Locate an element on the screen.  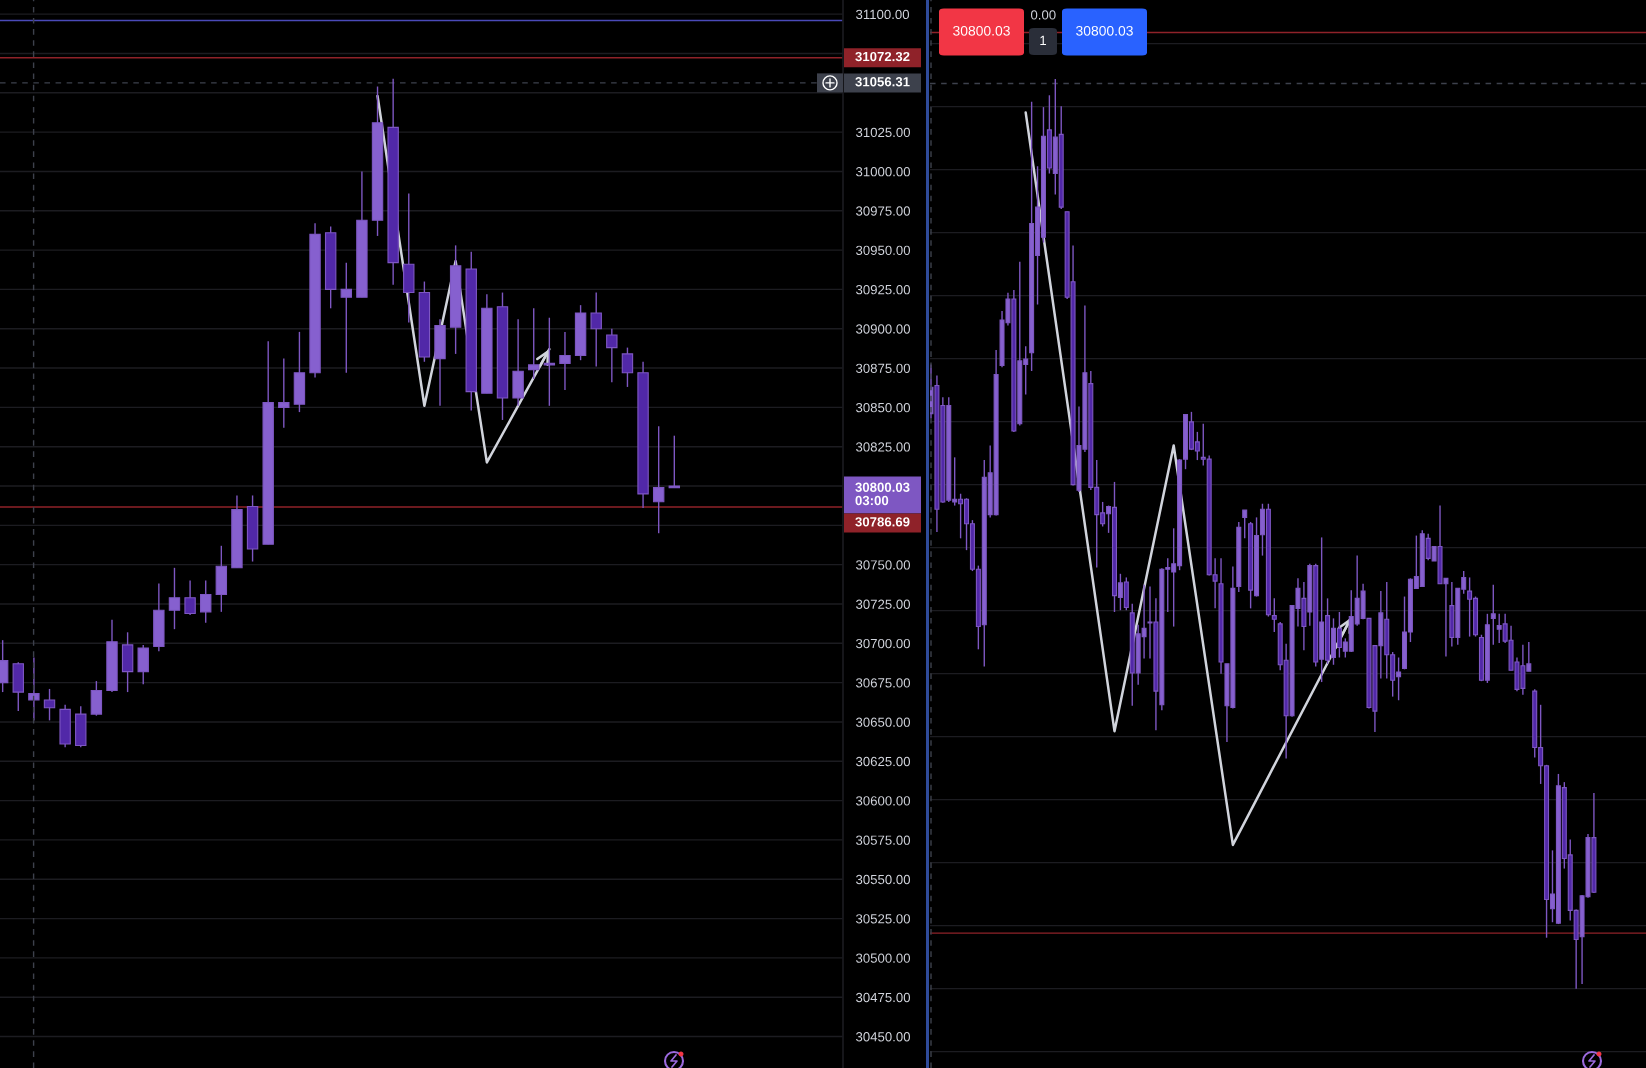
y-tick-label: 30725.00 is located at coordinates (883, 604).